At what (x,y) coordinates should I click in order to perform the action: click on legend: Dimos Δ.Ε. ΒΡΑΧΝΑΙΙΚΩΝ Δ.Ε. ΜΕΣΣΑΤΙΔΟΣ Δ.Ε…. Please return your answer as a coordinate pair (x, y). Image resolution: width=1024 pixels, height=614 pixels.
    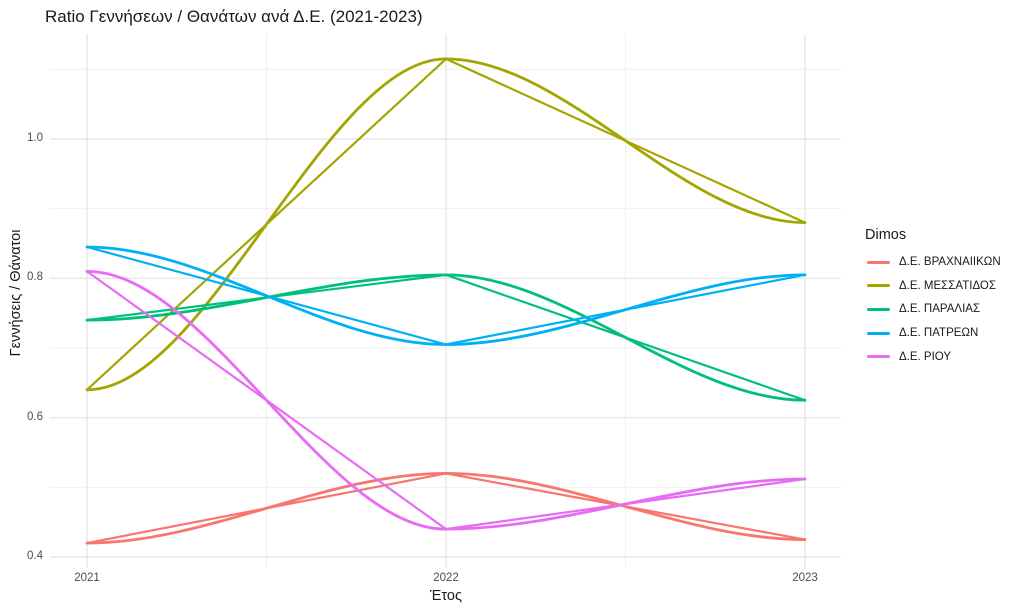
    Looking at the image, I should click on (933, 295).